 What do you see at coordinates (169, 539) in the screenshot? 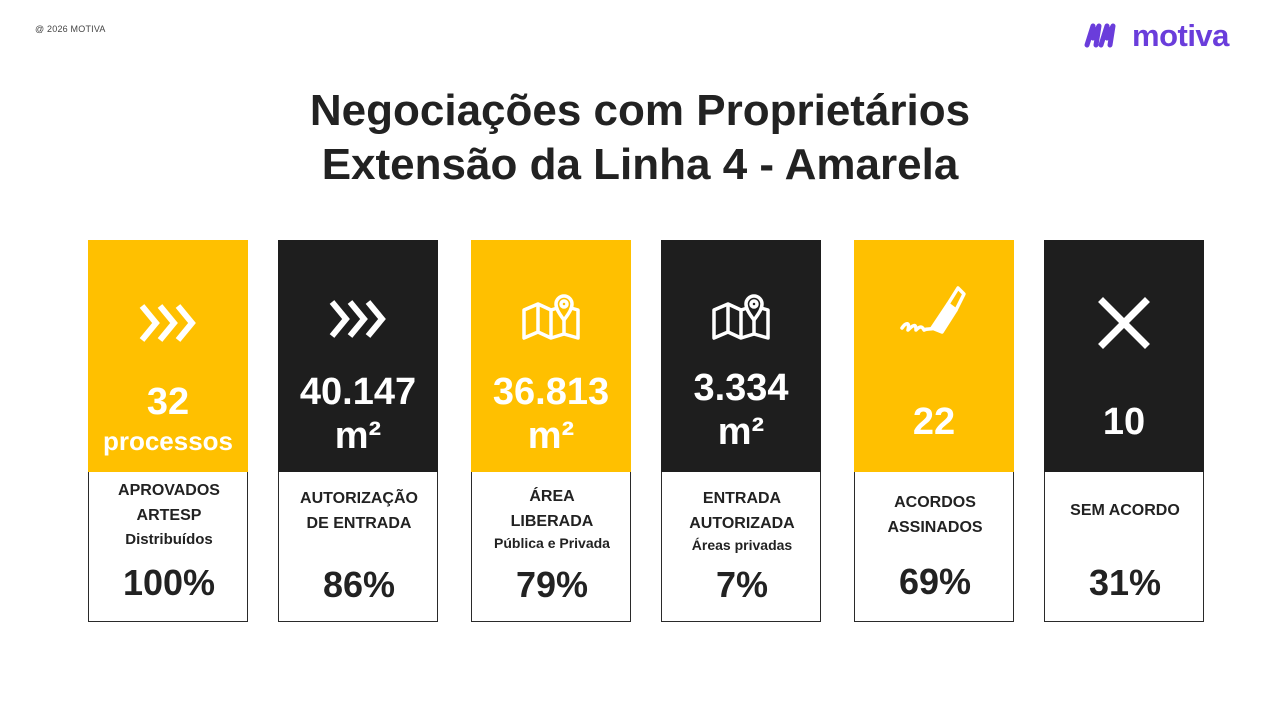
I see `card-sublabel: Distribuídos` at bounding box center [169, 539].